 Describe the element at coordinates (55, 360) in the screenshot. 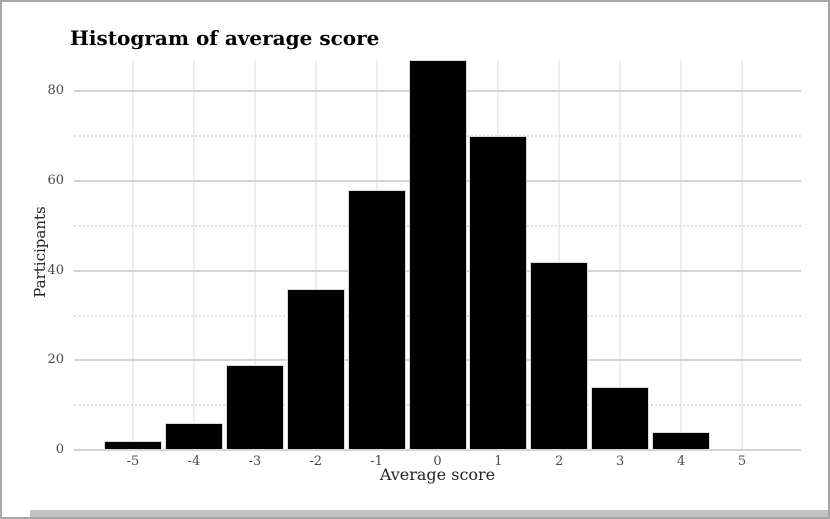

I see `y-tick-label: 20` at that location.